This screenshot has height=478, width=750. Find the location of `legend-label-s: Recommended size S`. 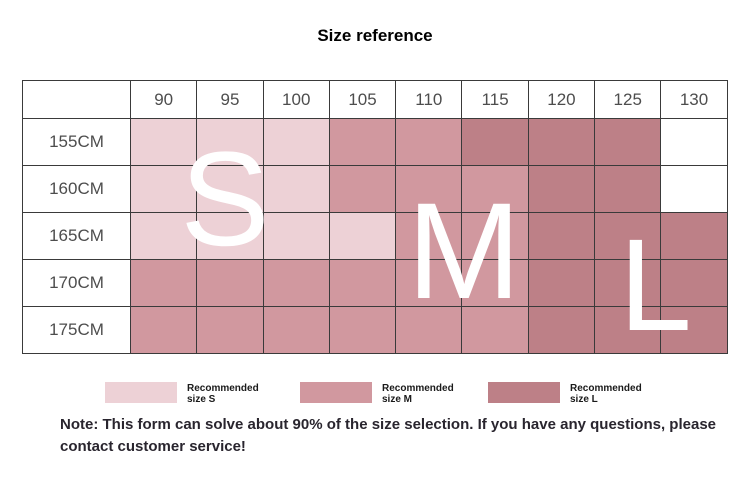

legend-label-s: Recommended size S is located at coordinates (223, 394).